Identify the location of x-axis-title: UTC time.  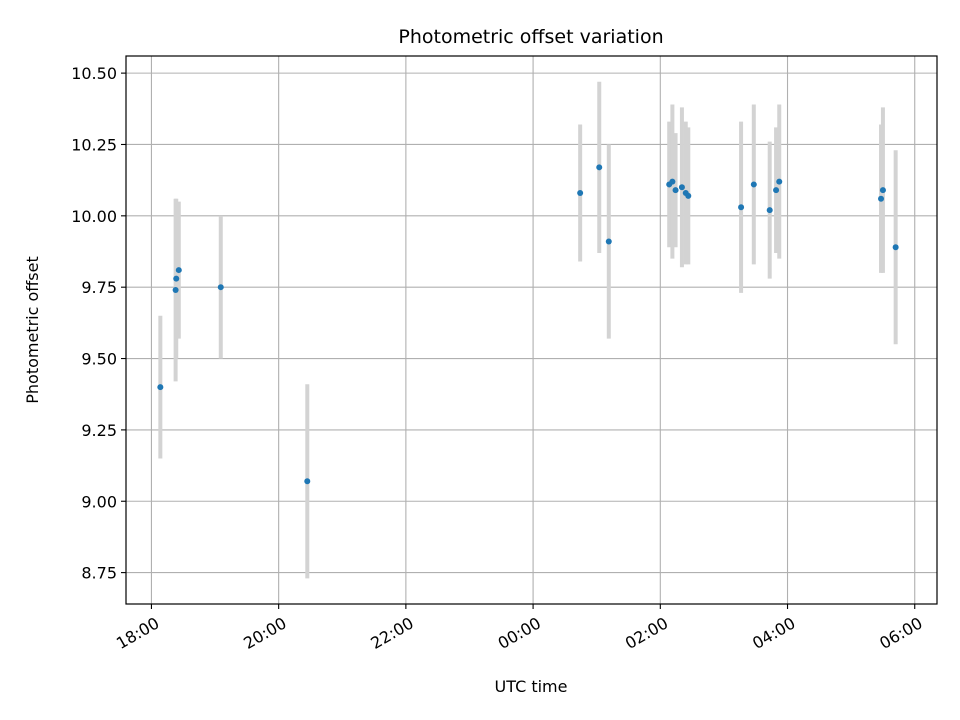
(531, 686).